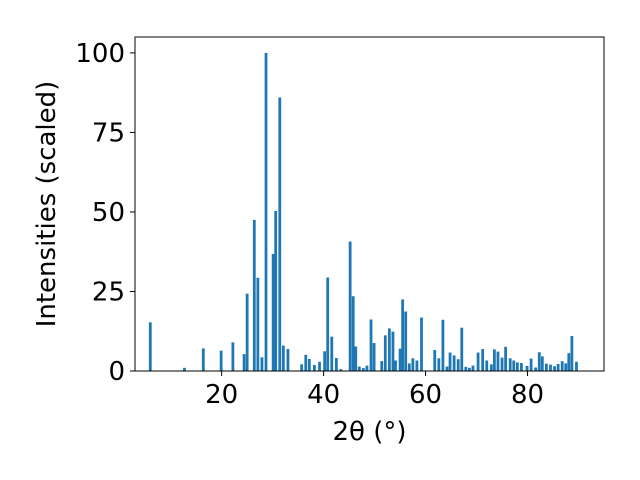 Image resolution: width=640 pixels, height=480 pixels. What do you see at coordinates (108, 213) in the screenshot?
I see `y-tick-label: 50` at bounding box center [108, 213].